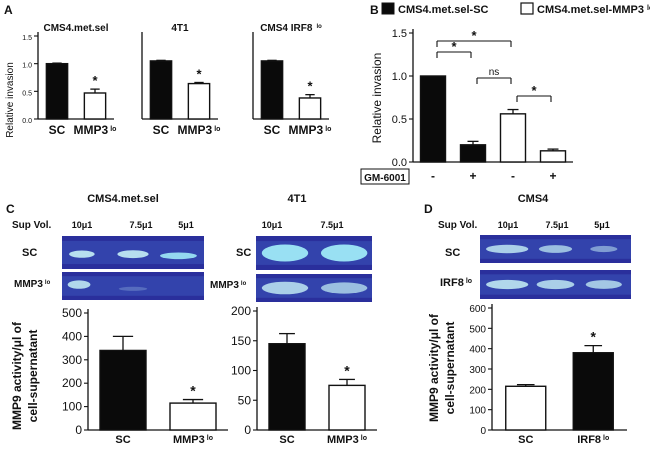 The image size is (650, 452). Describe the element at coordinates (245, 400) in the screenshot. I see `y-tick-label: 50` at that location.